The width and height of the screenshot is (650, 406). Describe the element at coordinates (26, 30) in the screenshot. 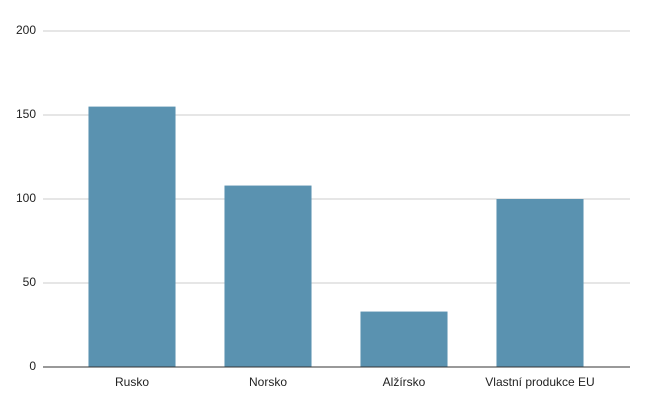

I see `y-tick-label: 200` at that location.